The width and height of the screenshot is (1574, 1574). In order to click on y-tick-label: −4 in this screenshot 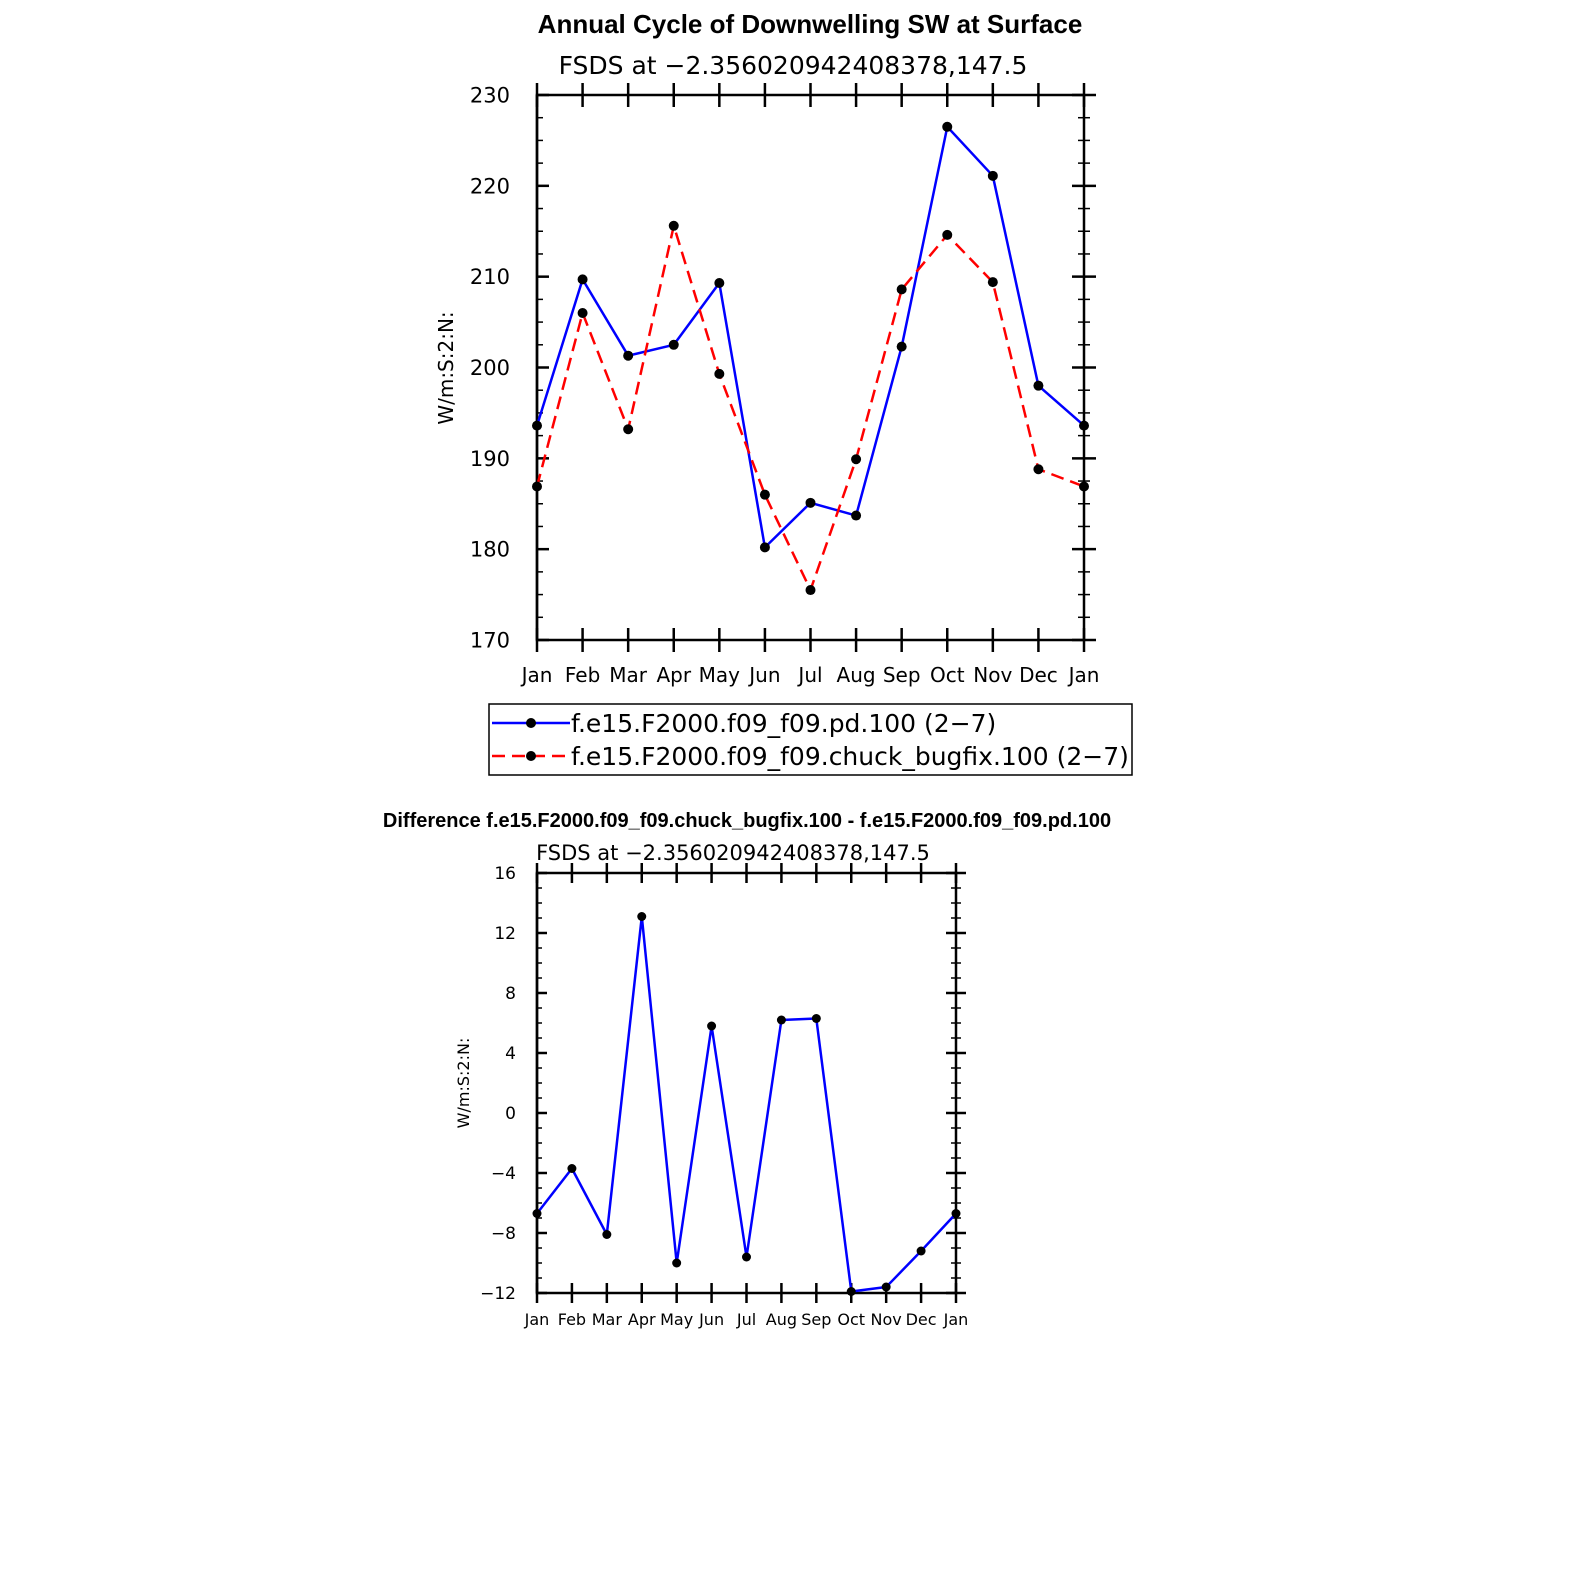, I will do `click(503, 1174)`.